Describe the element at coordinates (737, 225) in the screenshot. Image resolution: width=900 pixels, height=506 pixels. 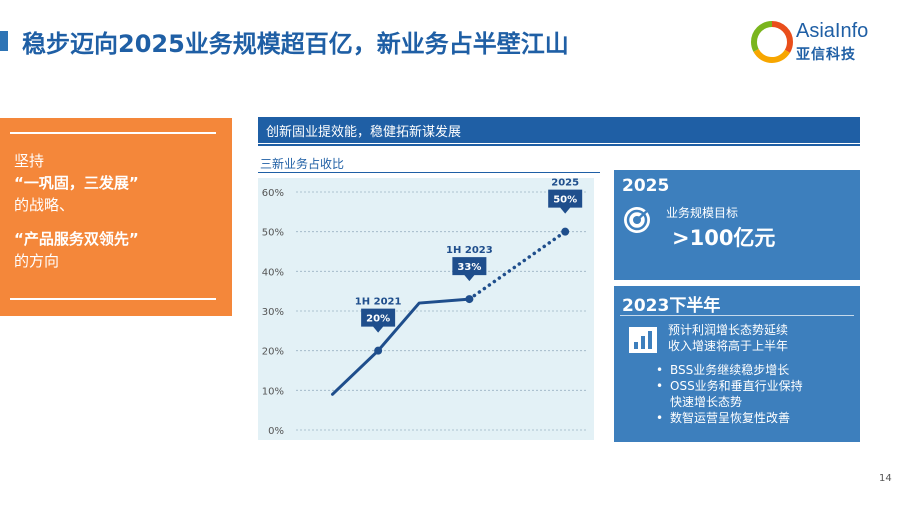
I see `target-2025-box` at that location.